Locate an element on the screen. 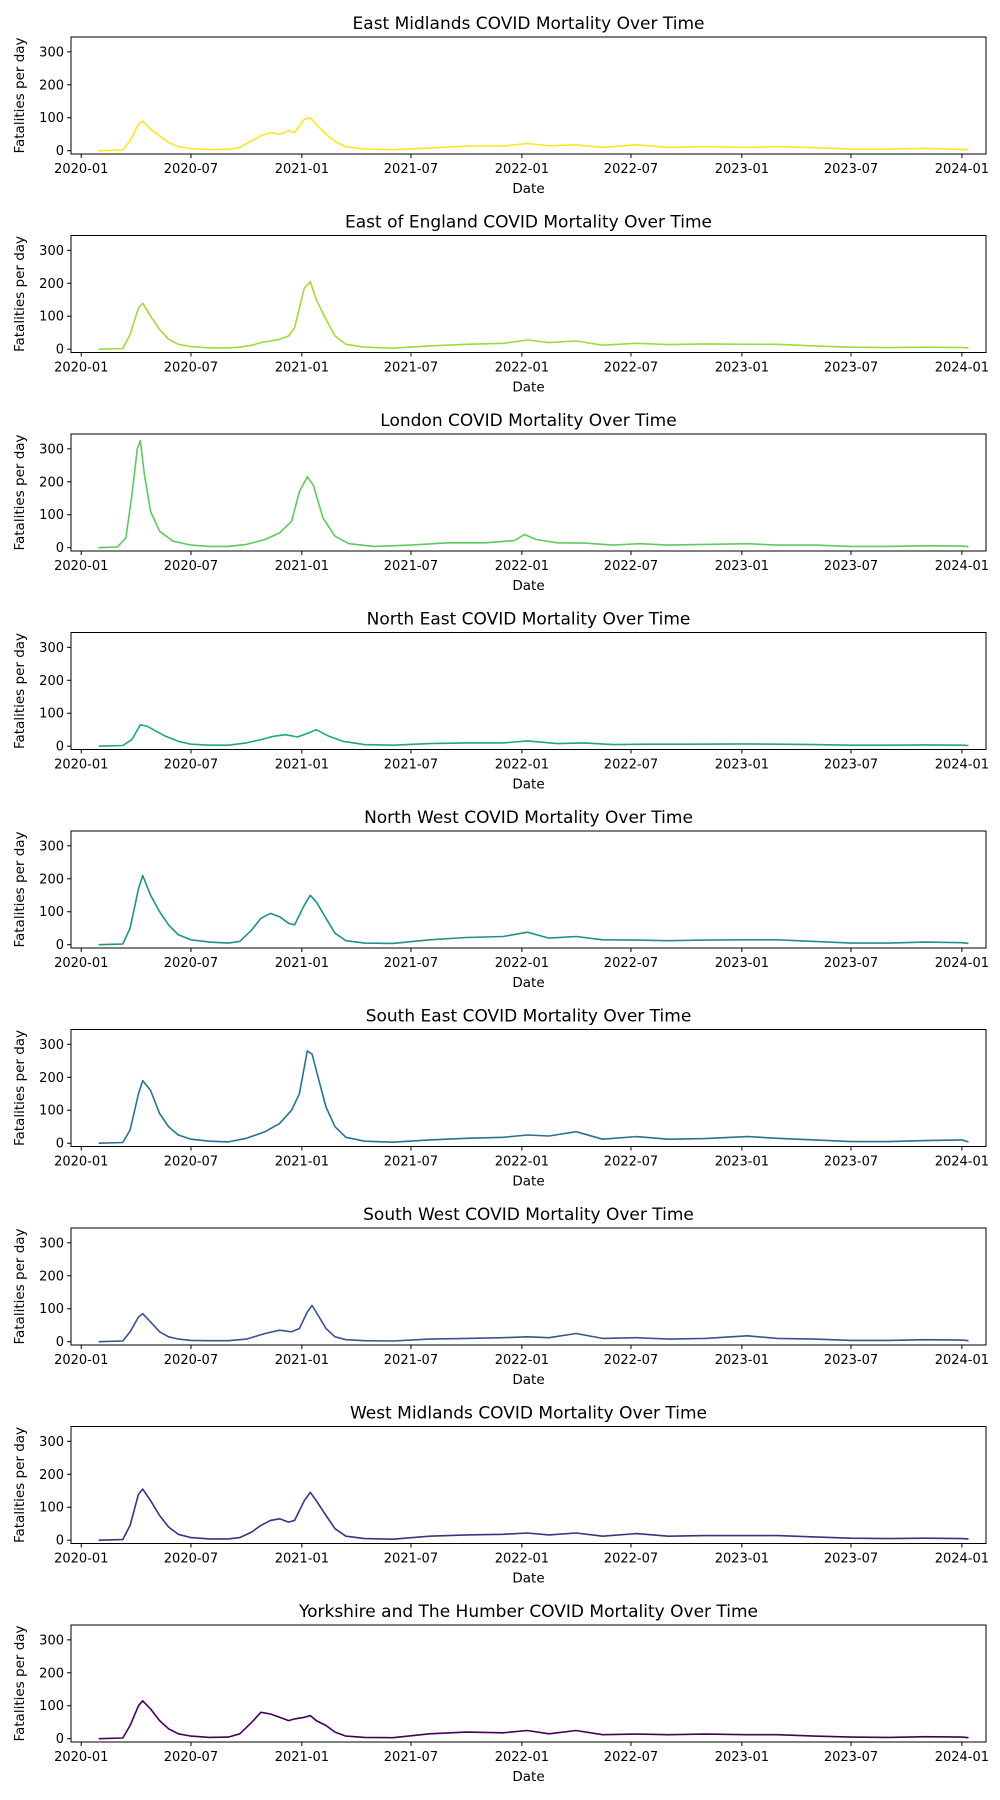 Image resolution: width=1000 pixels, height=1800 pixels. chart-title: South West COVID Mortality Over Time is located at coordinates (528, 1215).